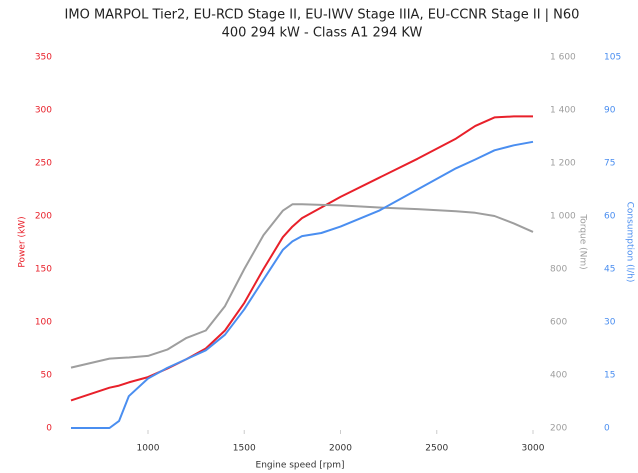 The height and width of the screenshot is (473, 638). Describe the element at coordinates (630, 242) in the screenshot. I see `y3-axis-label: Consumption (l/h)` at that location.